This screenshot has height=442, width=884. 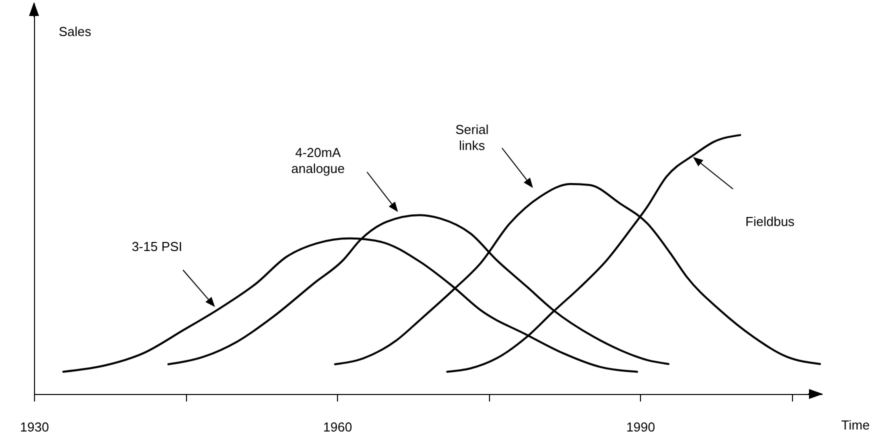 What do you see at coordinates (34, 427) in the screenshot?
I see `x-tick-label: 1930` at bounding box center [34, 427].